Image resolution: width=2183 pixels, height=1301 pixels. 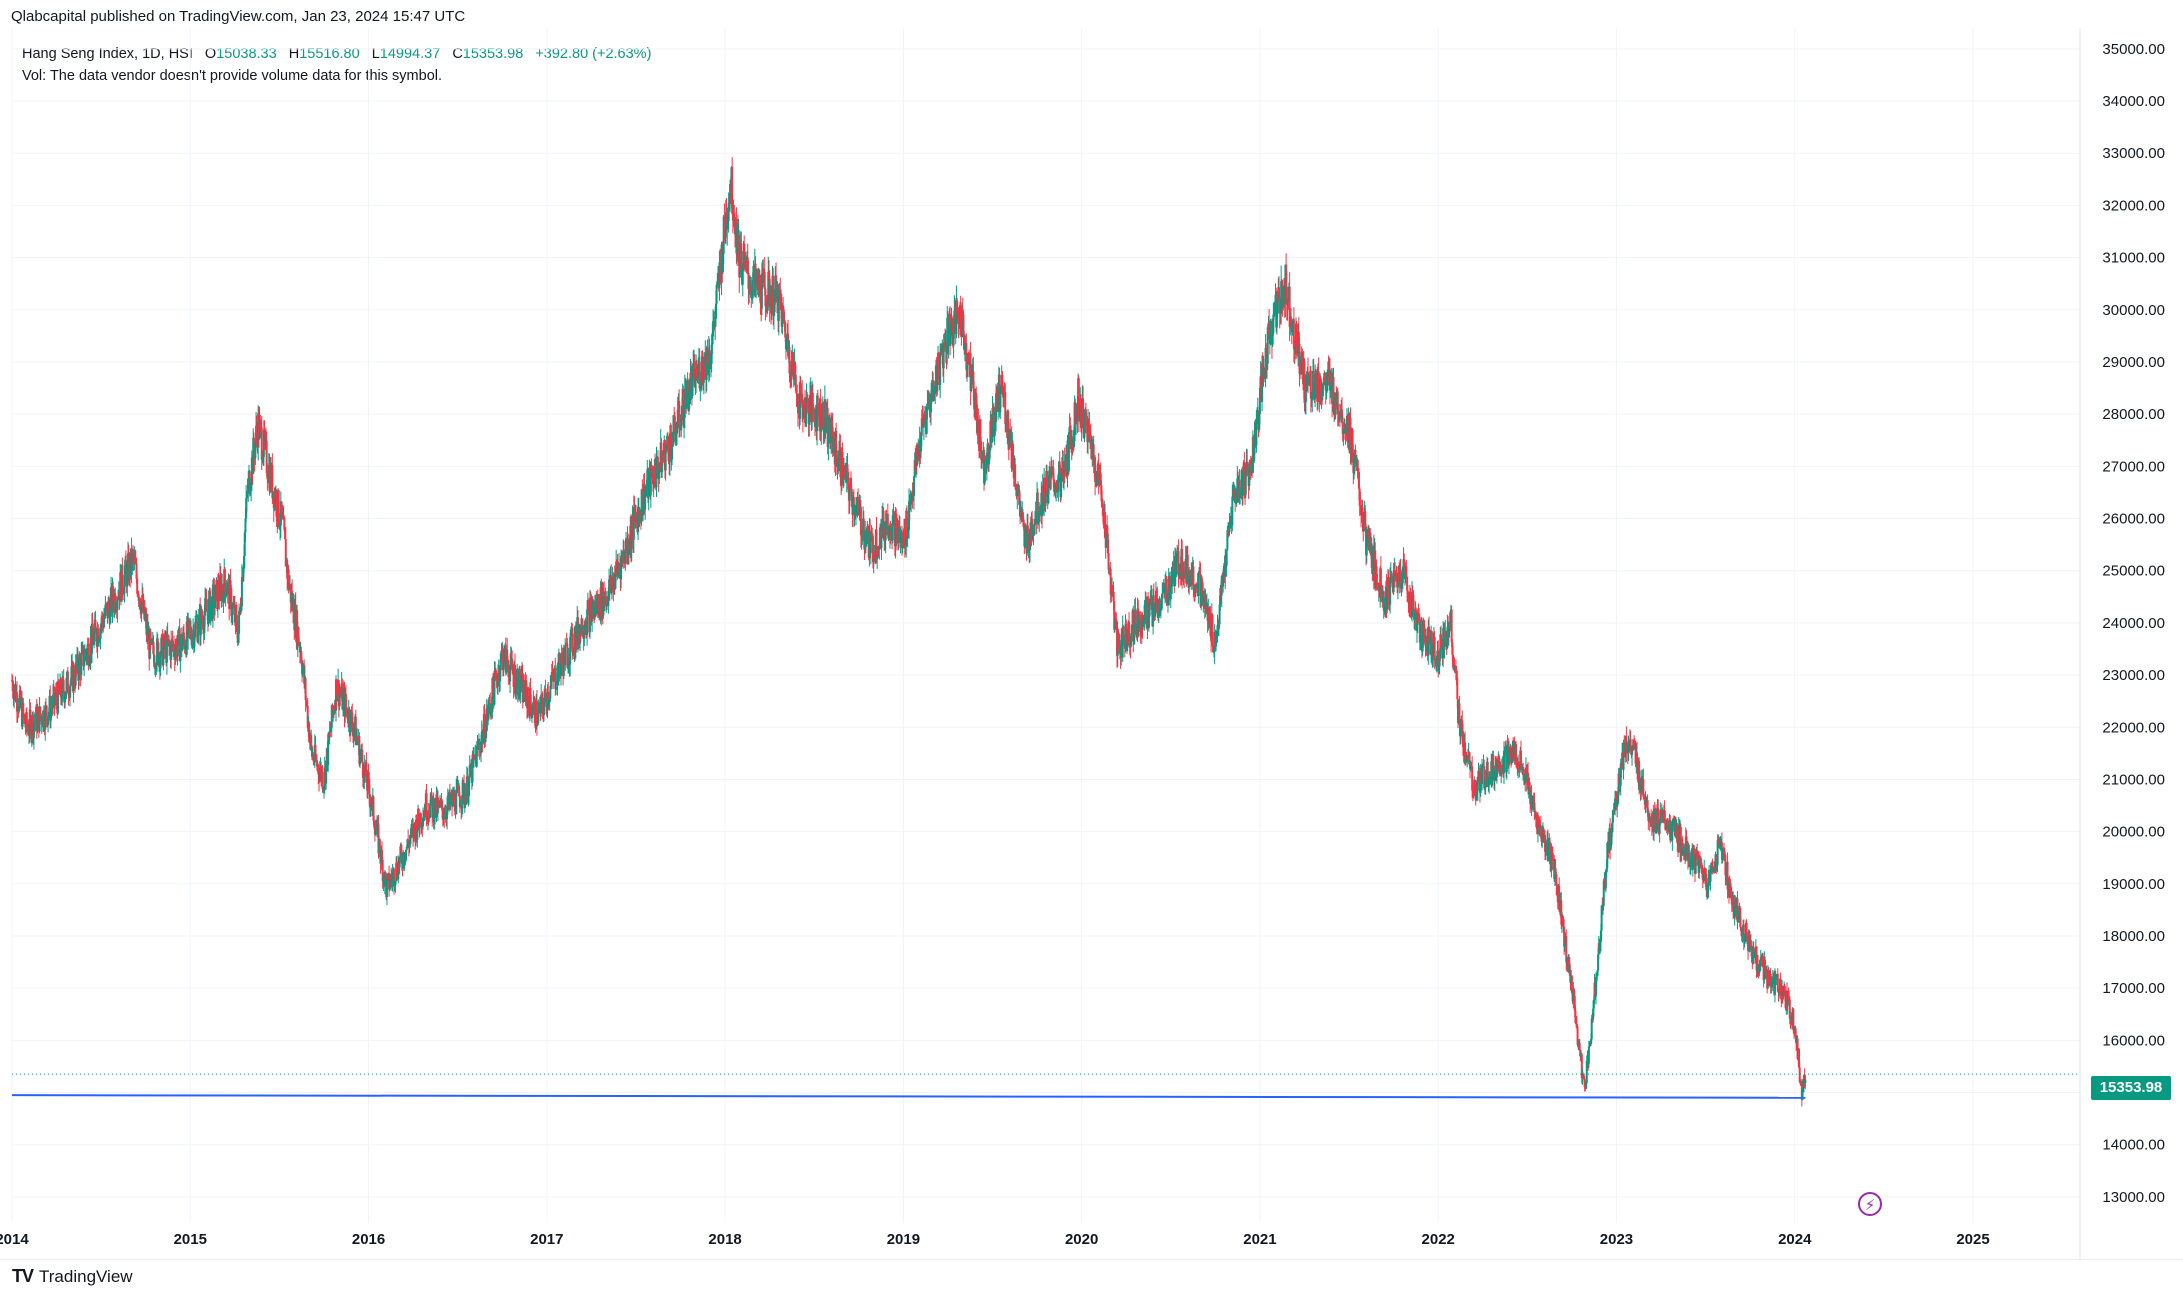 What do you see at coordinates (2133, 675) in the screenshot?
I see `y-tick-label: 23000.00` at bounding box center [2133, 675].